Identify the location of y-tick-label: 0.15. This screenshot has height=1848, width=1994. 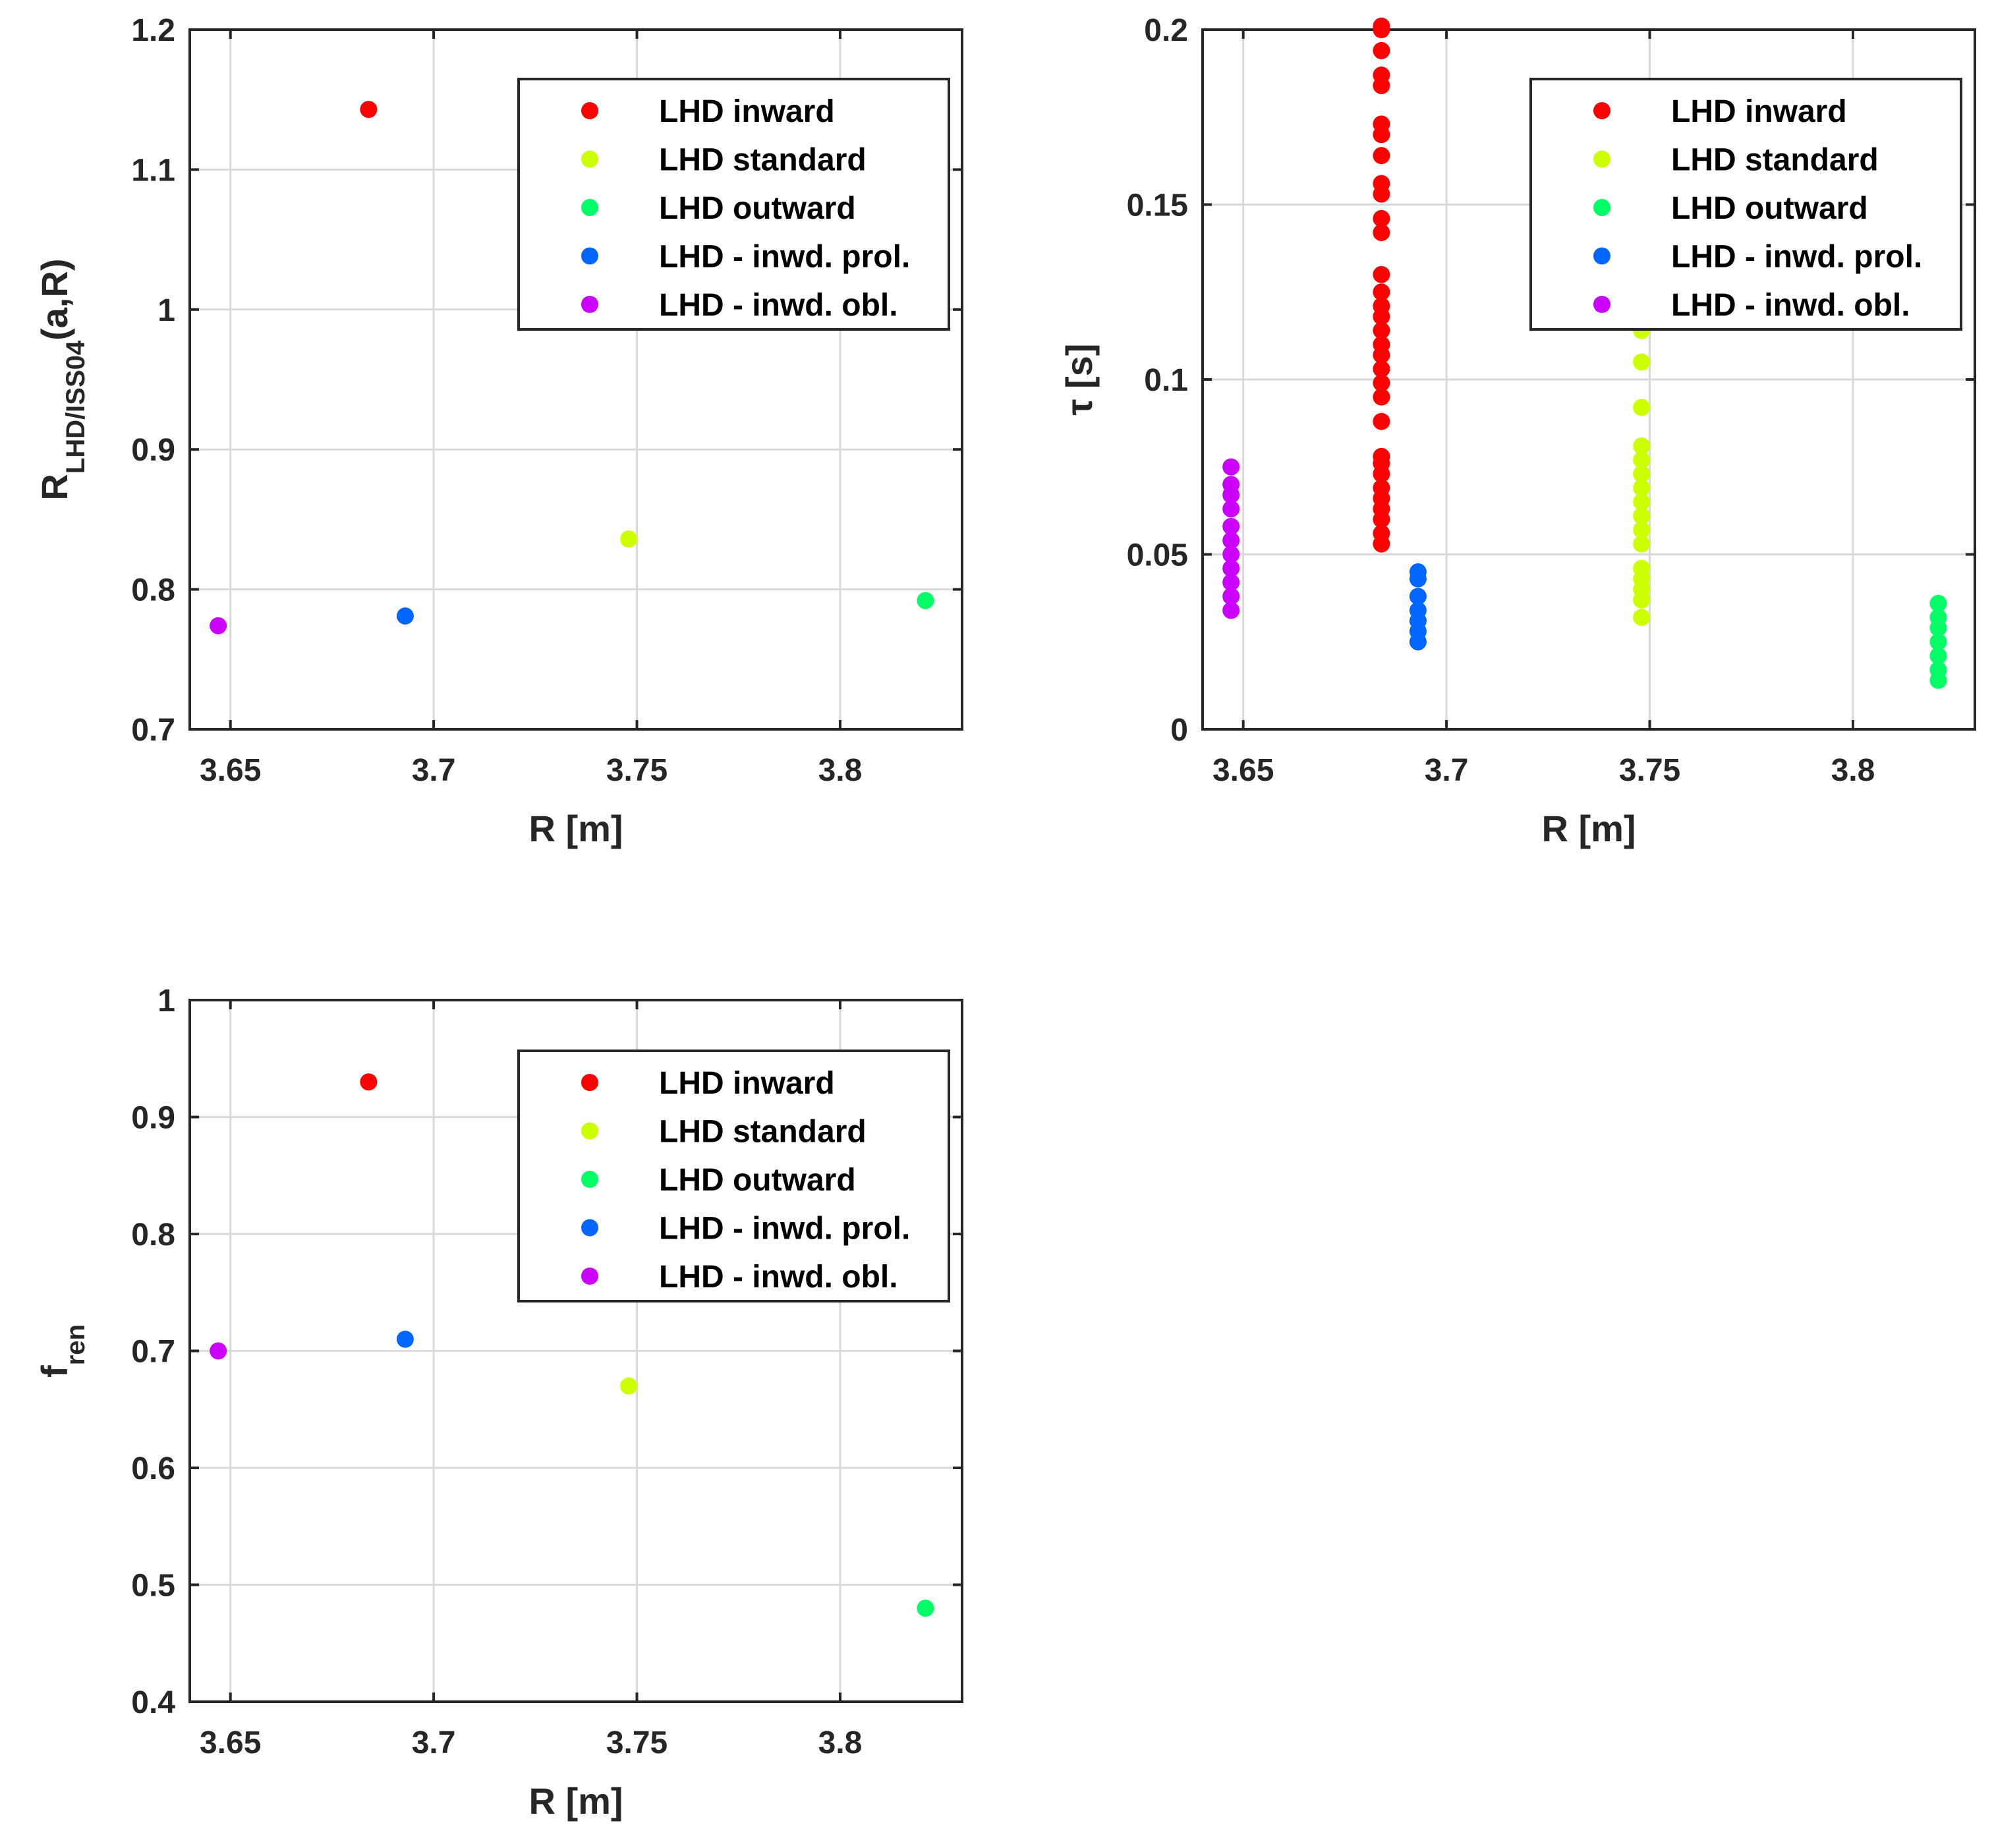
(1157, 205).